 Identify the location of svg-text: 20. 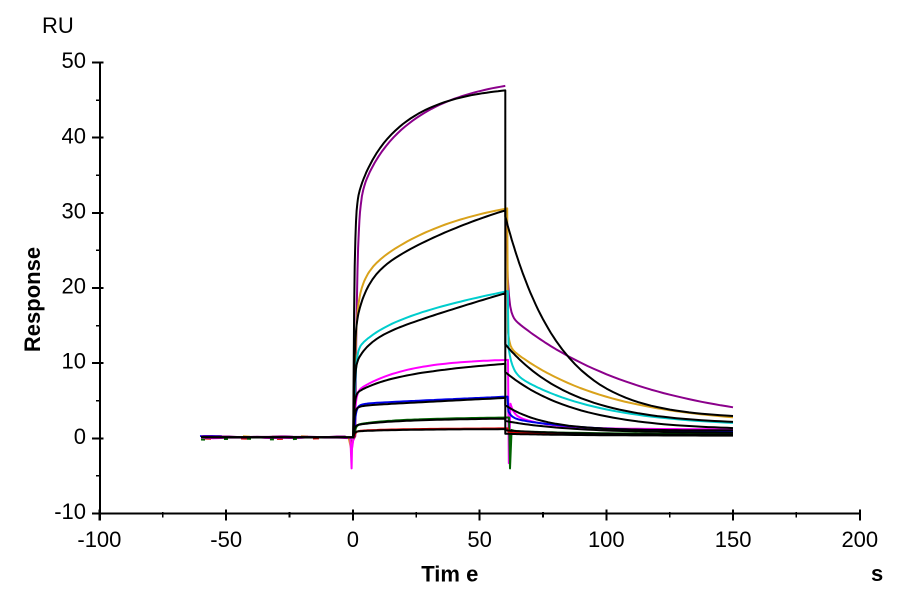
(74, 286).